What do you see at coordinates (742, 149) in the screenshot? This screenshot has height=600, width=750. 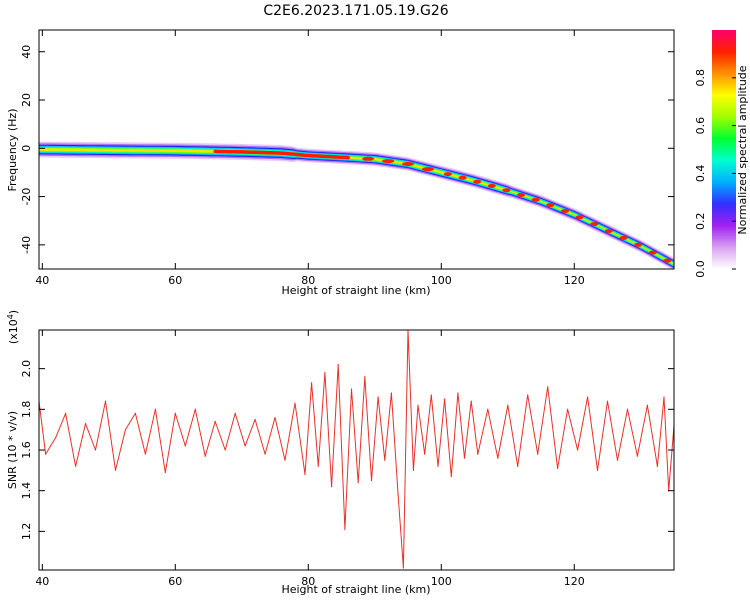 I see `colorbar-label: Normalized spectral amplitude` at bounding box center [742, 149].